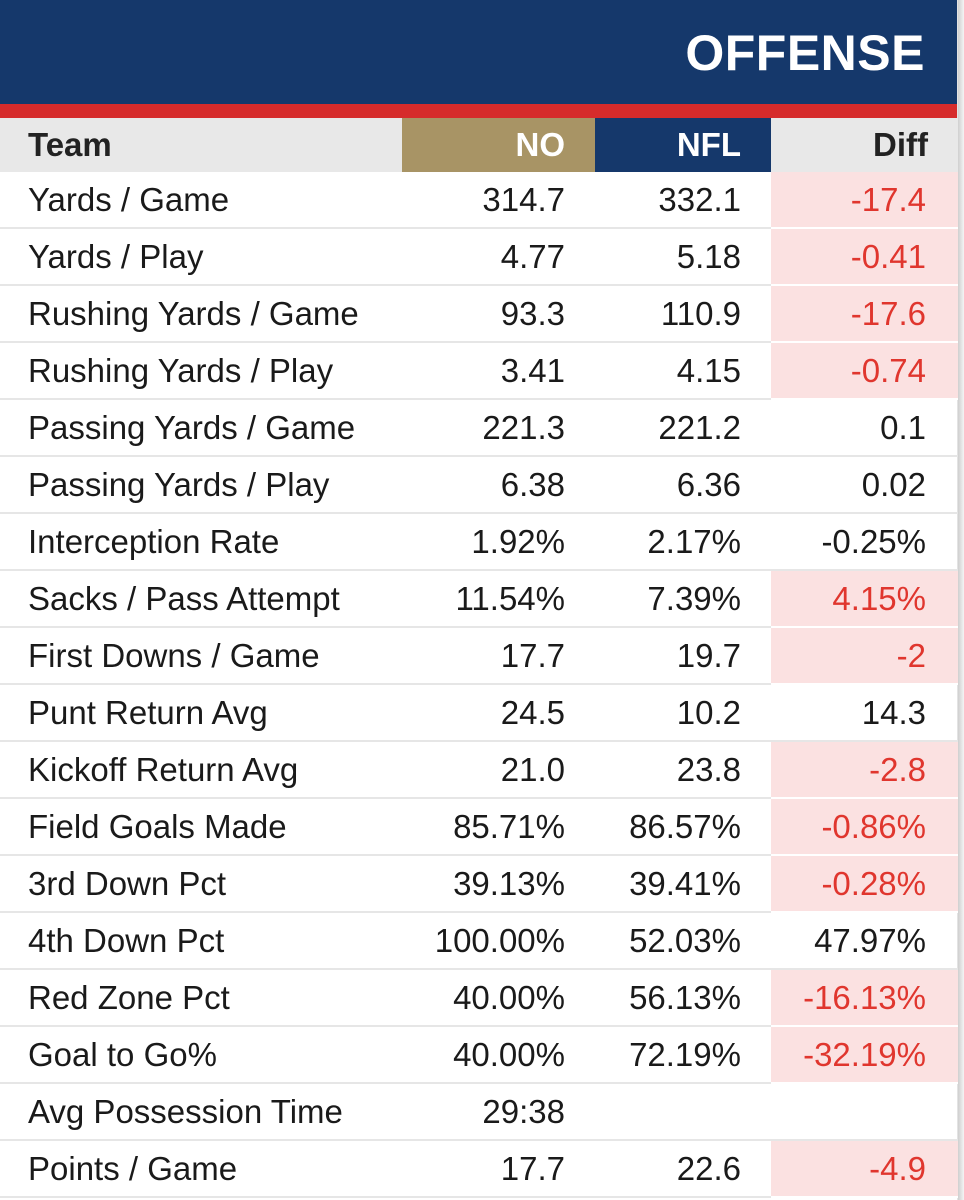  I want to click on row-value-no: 100.00%, so click(498, 941).